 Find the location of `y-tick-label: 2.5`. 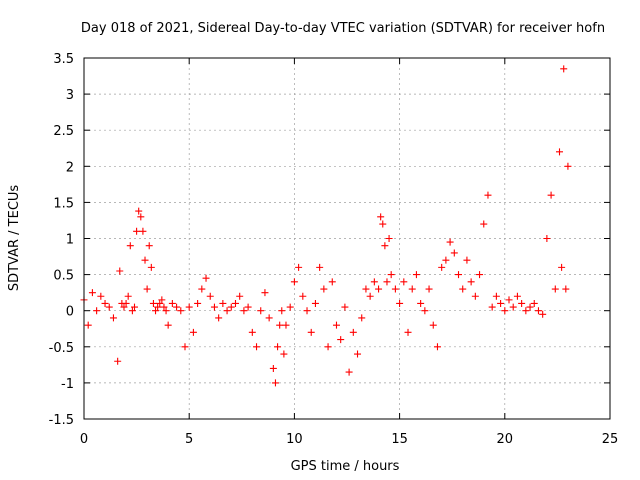

y-tick-label: 2.5 is located at coordinates (63, 131).